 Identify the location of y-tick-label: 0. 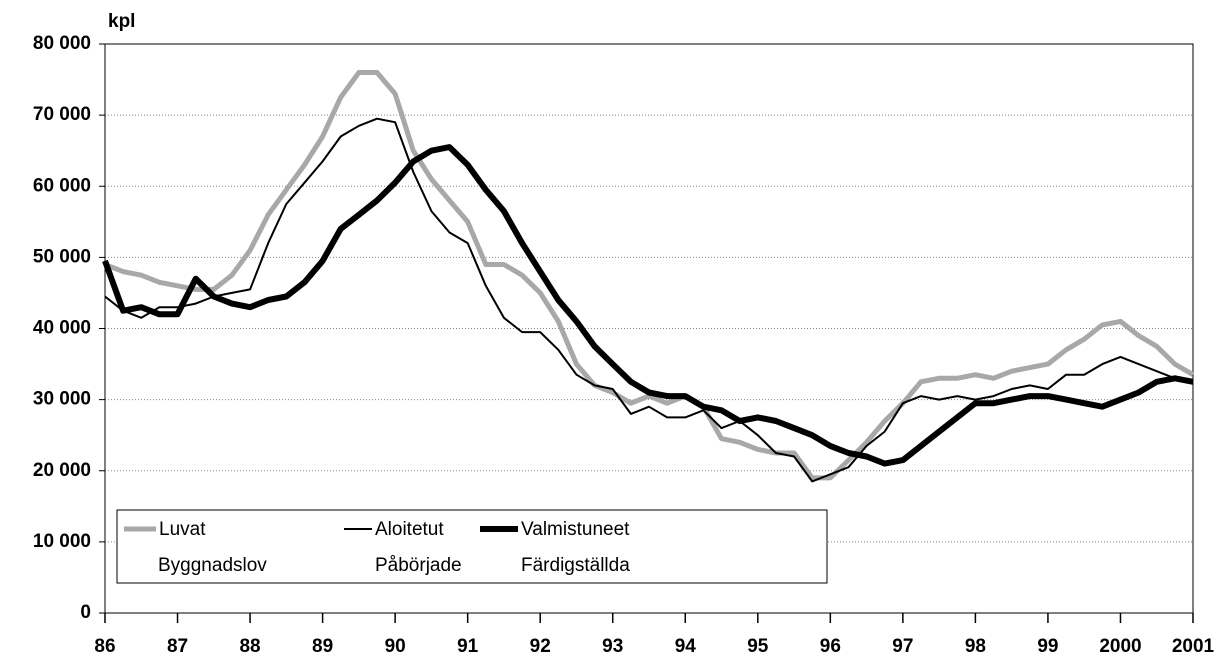
(85, 612).